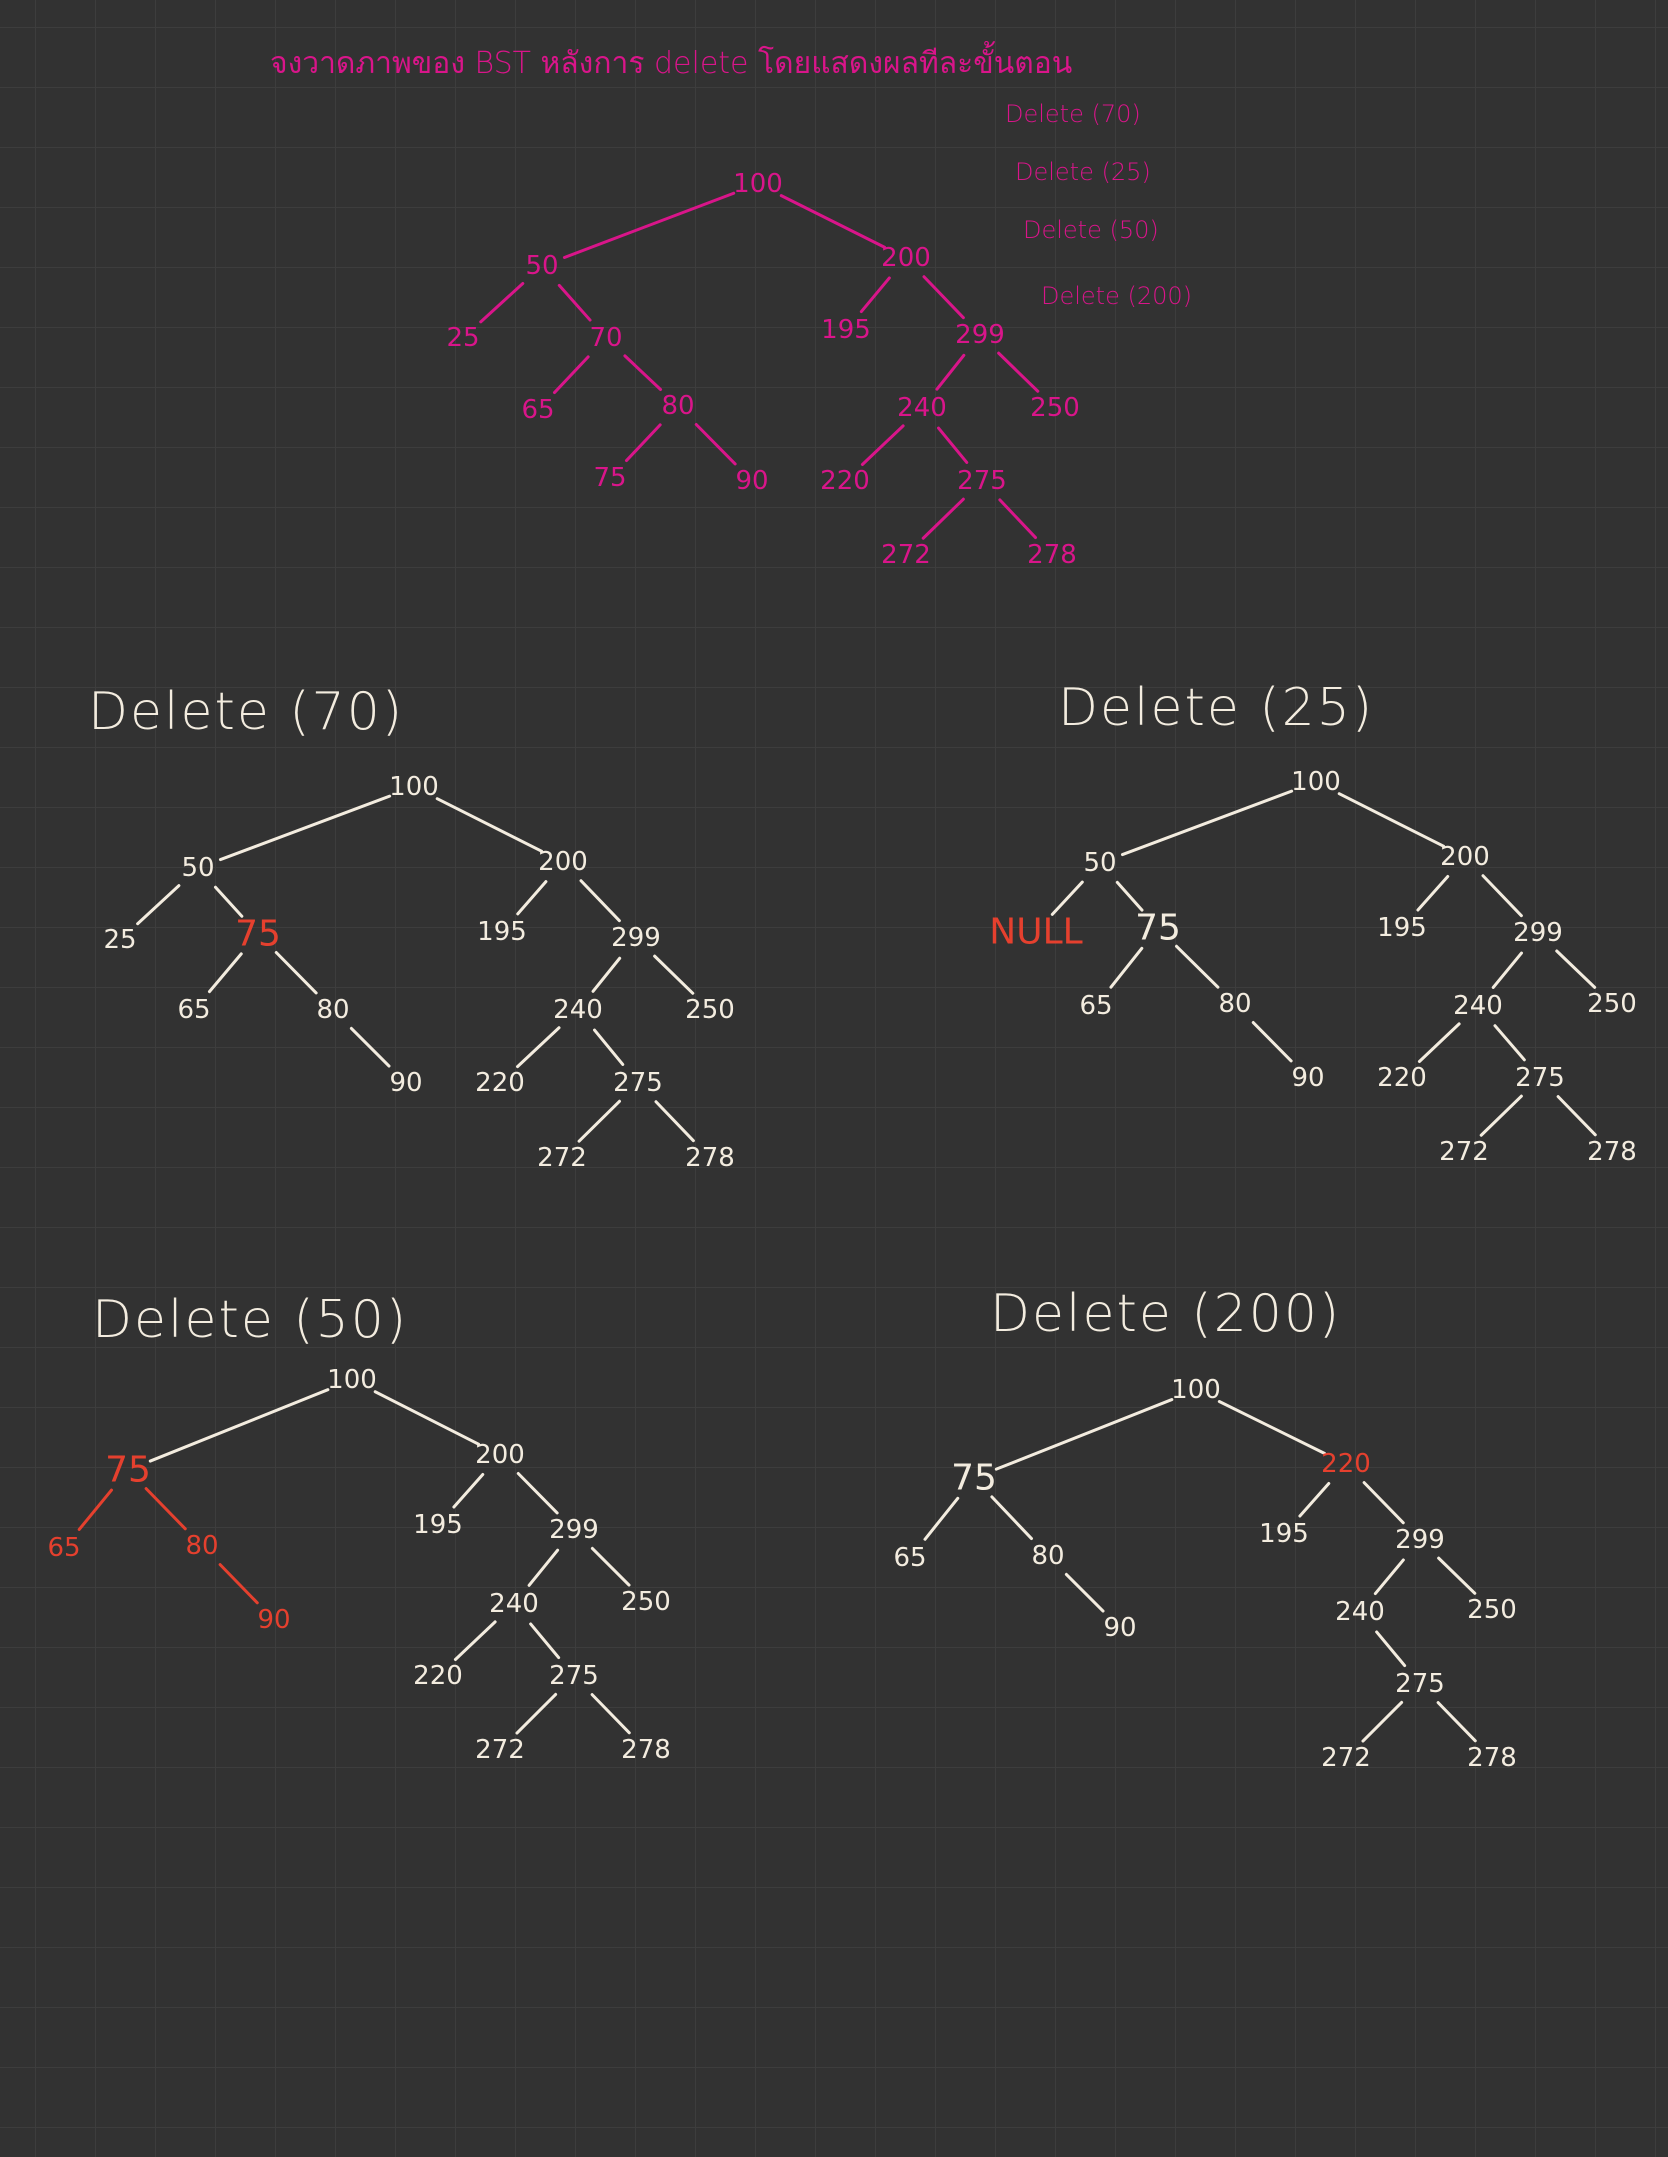 The height and width of the screenshot is (2157, 1668). Describe the element at coordinates (1035, 932) in the screenshot. I see `tree-node-null: NULL` at that location.